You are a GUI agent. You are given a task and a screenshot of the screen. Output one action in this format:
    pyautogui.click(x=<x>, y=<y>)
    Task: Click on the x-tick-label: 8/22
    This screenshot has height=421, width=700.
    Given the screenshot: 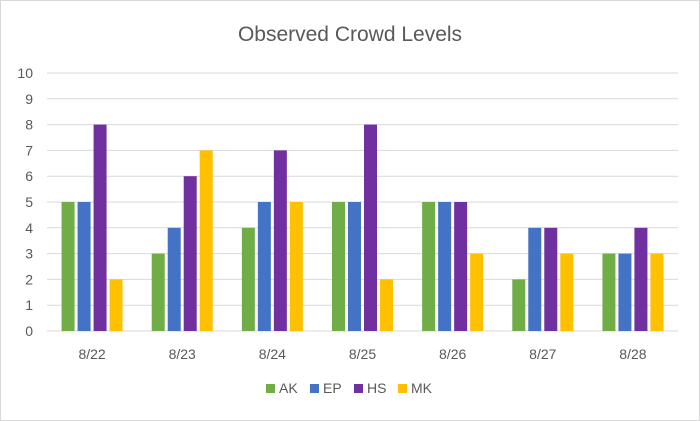 What is the action you would take?
    pyautogui.click(x=91, y=354)
    